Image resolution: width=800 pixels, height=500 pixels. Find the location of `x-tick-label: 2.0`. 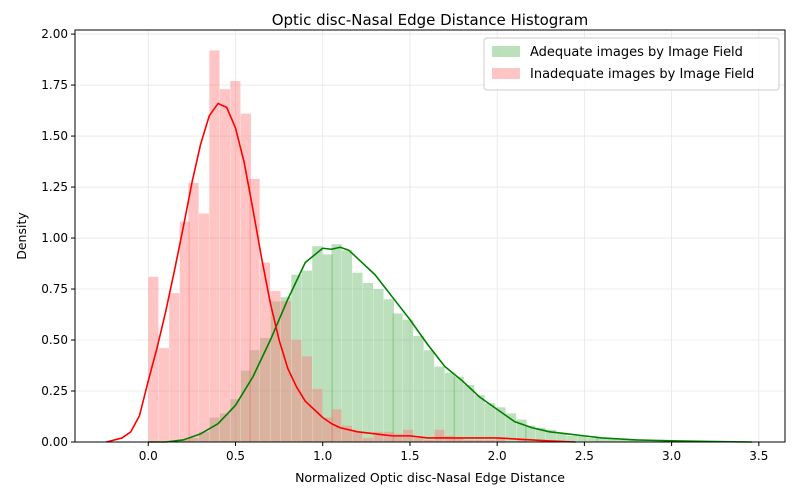

x-tick-label: 2.0 is located at coordinates (497, 456).